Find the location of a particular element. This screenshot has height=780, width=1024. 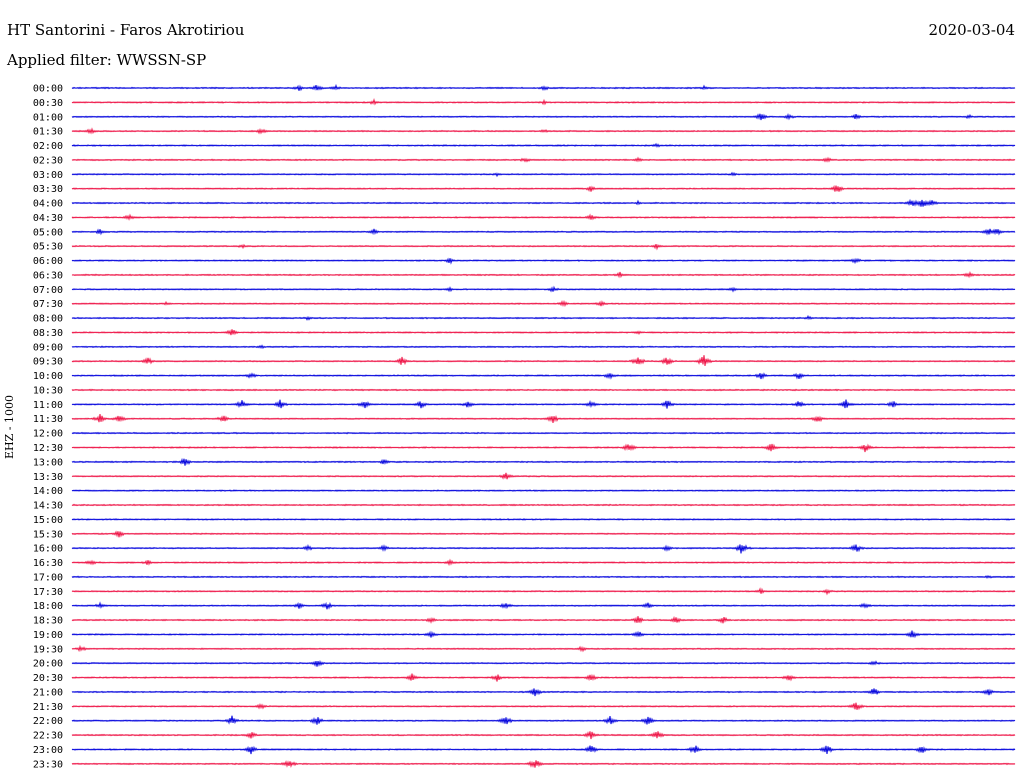

time-tick-label: 16:00 is located at coordinates (48, 549).